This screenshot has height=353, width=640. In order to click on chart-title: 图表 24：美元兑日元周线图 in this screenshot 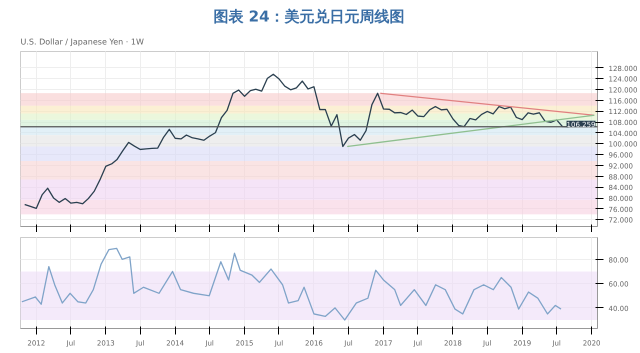, I will do `click(309, 17)`.